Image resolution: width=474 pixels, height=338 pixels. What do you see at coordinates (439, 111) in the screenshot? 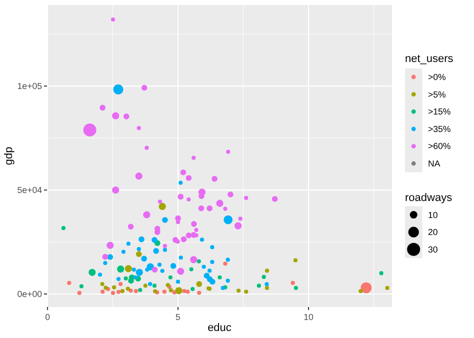
I see `legend-label: >15%` at bounding box center [439, 111].